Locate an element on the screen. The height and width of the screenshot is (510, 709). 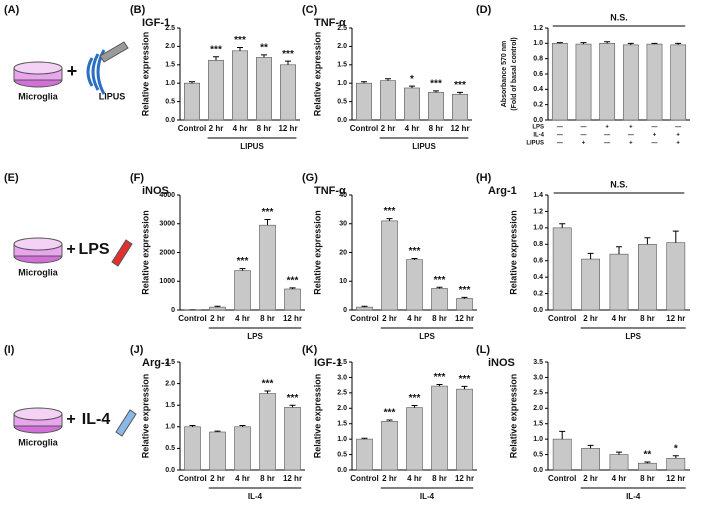
group-label: LPS is located at coordinates (633, 336).